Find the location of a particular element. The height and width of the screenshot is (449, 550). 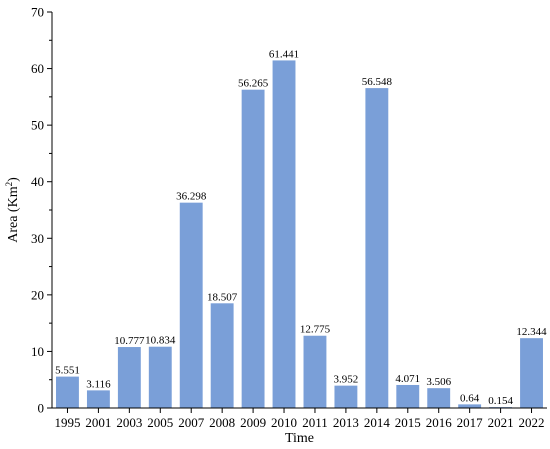

y-tick-label: 0 is located at coordinates (41, 408).